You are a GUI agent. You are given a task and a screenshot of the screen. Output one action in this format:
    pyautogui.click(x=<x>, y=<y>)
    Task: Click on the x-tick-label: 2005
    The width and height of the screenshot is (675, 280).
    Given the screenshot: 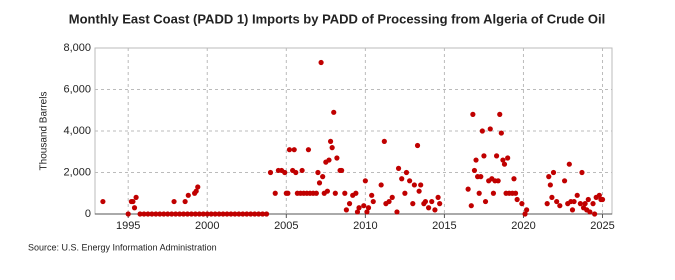 What is the action you would take?
    pyautogui.click(x=286, y=226)
    